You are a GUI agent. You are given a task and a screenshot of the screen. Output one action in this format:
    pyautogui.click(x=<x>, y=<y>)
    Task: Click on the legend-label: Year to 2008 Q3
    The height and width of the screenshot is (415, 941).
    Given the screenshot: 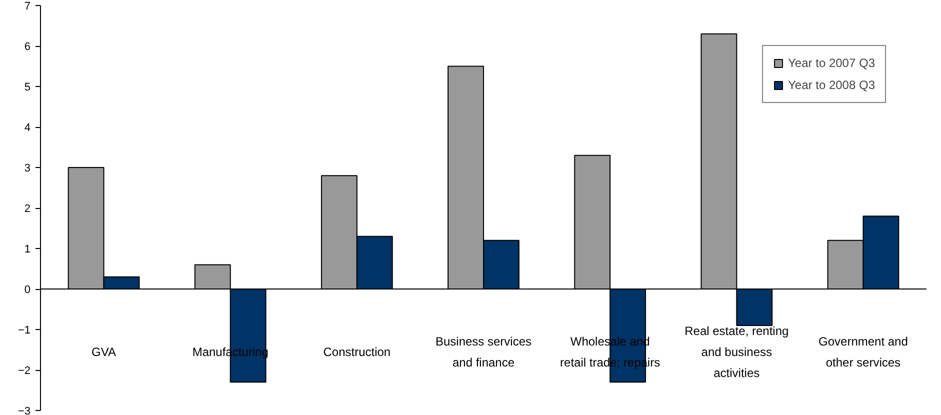 What is the action you would take?
    pyautogui.click(x=831, y=85)
    